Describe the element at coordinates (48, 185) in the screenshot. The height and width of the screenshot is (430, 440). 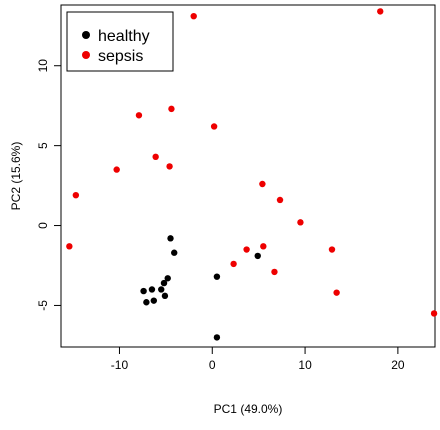
I see `y-axis: -5 0 5 10` at that location.